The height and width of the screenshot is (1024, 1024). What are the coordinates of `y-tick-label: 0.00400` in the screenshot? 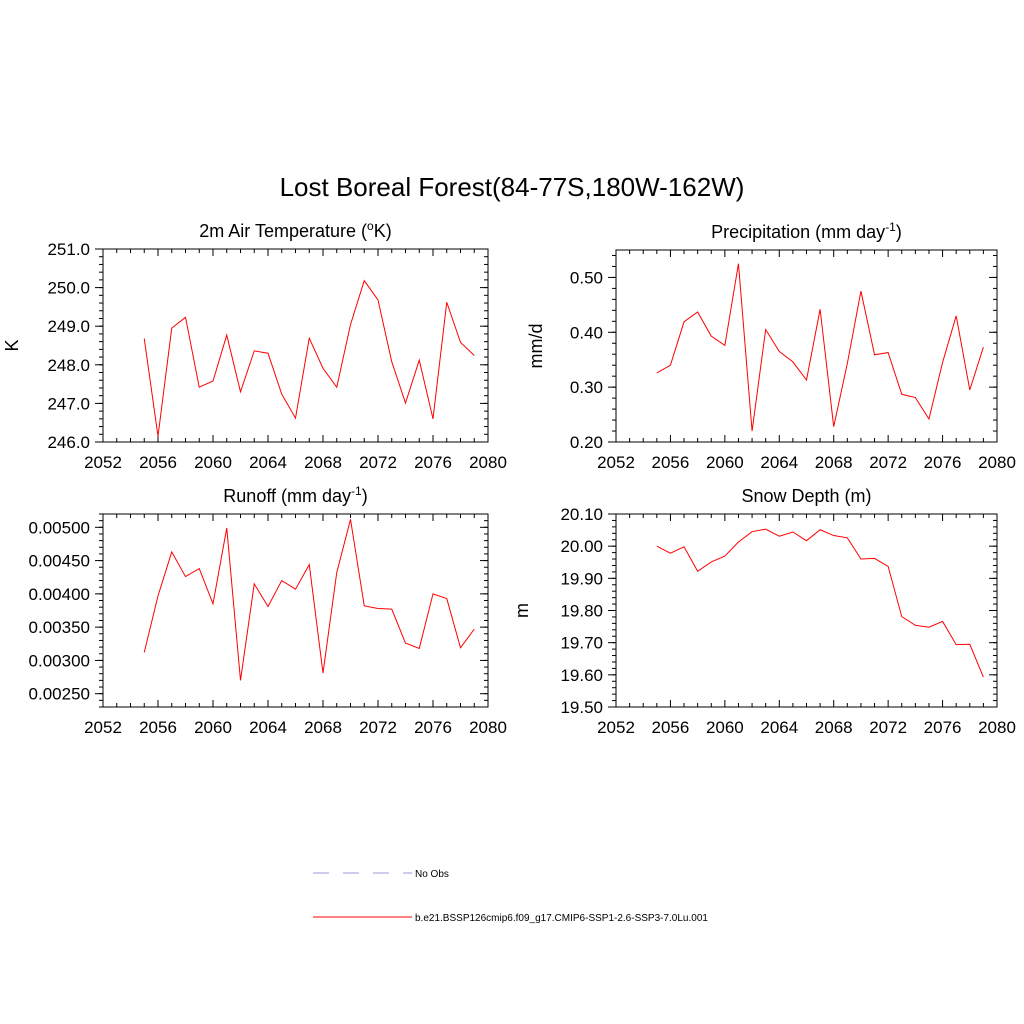 It's located at (59, 594).